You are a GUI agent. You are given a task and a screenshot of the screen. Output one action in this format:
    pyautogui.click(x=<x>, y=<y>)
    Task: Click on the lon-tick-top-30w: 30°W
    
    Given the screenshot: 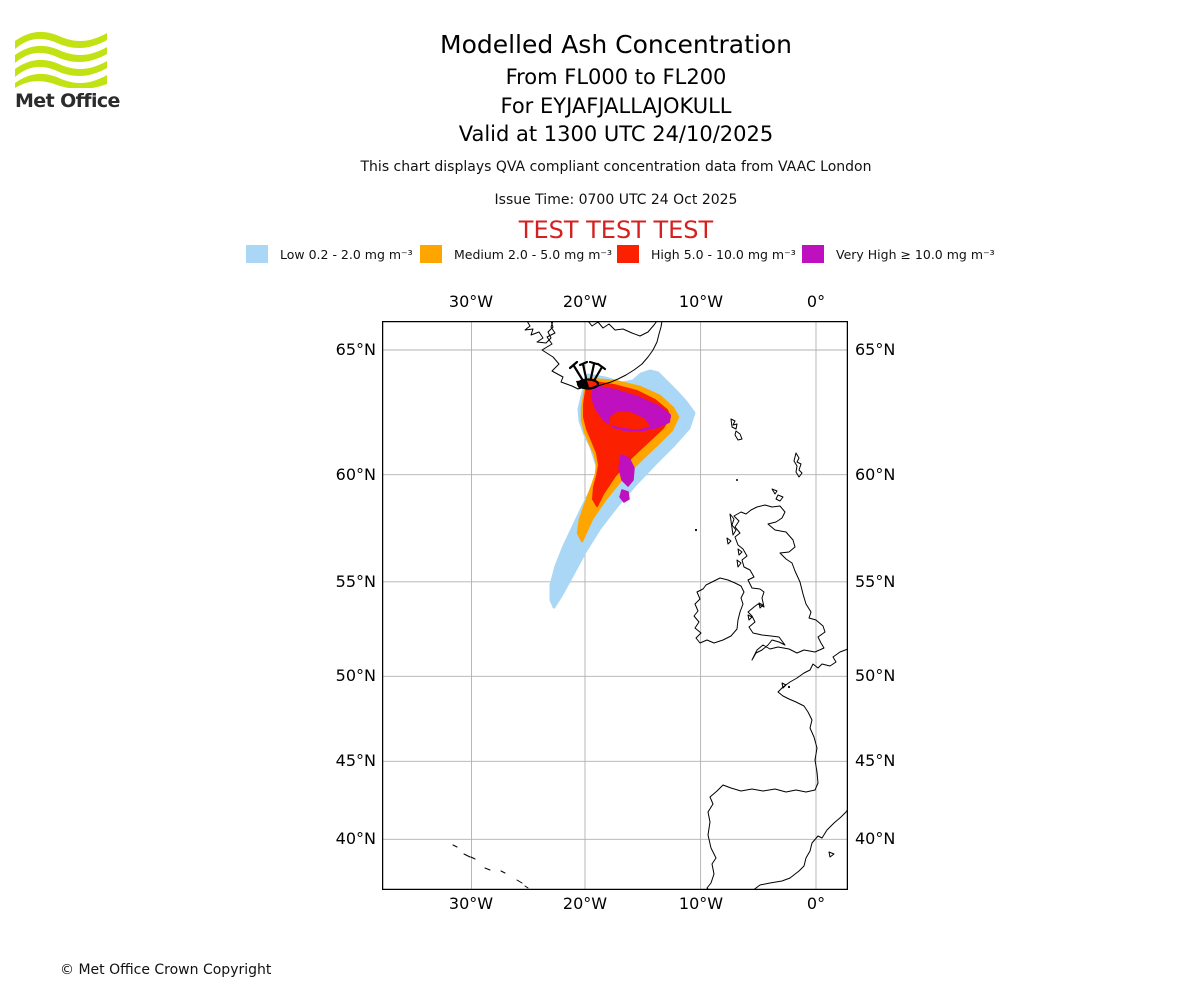 What is the action you would take?
    pyautogui.click(x=471, y=301)
    